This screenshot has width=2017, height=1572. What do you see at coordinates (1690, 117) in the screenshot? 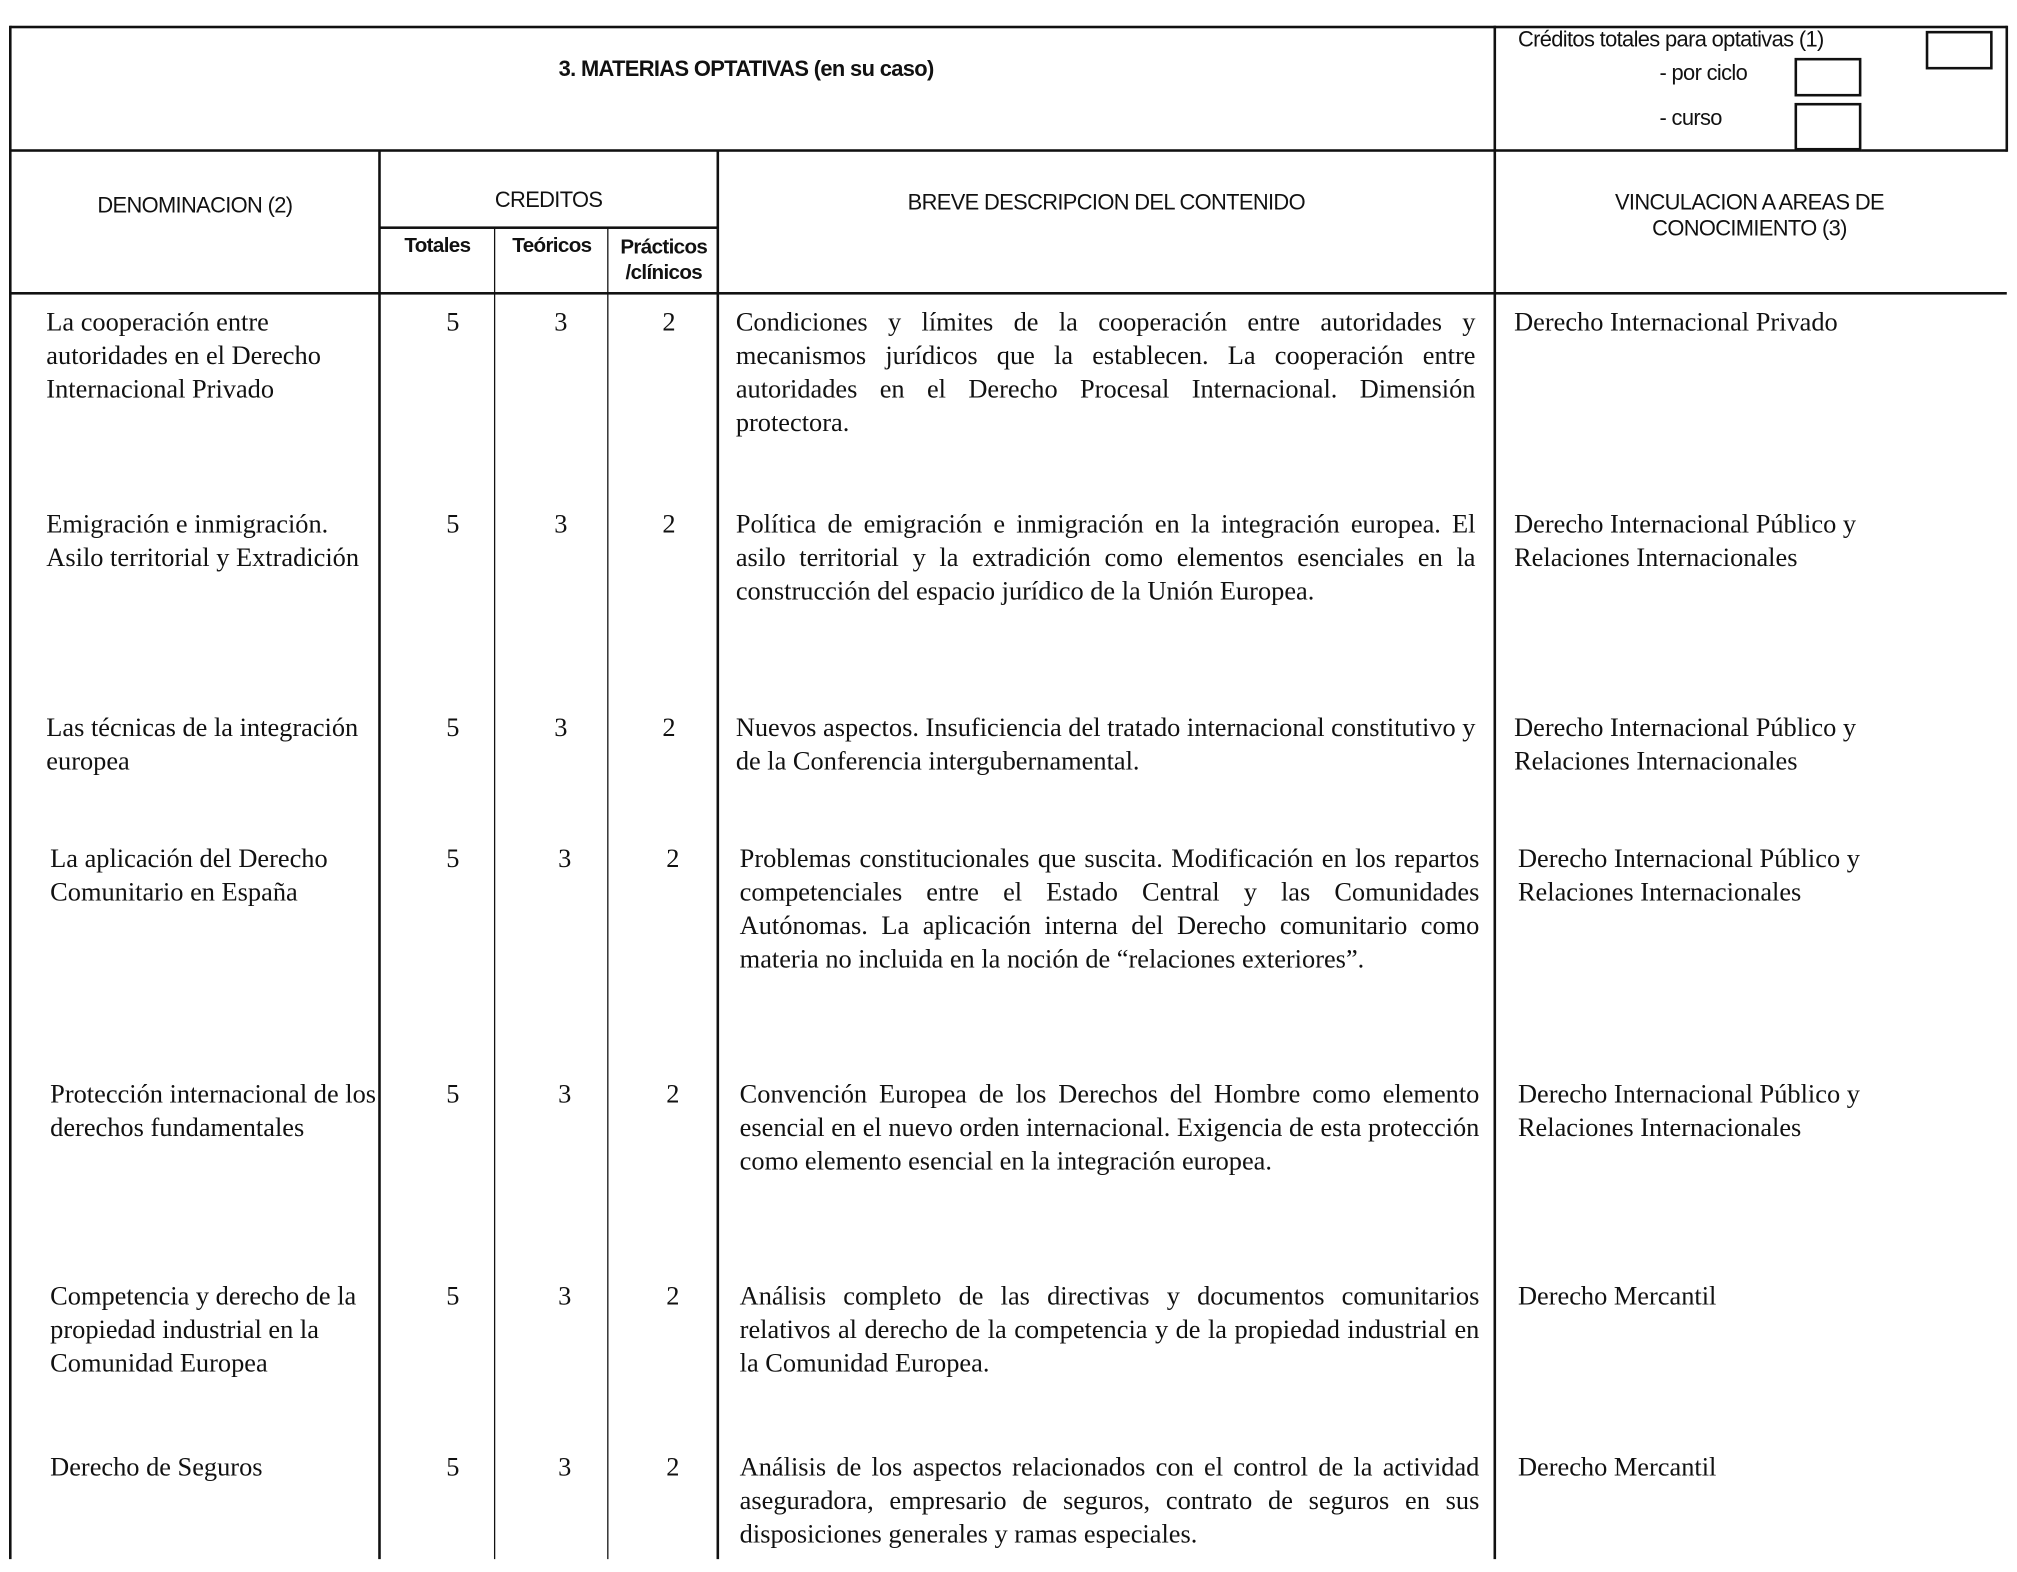
I see `per-course-label: - curso` at bounding box center [1690, 117].